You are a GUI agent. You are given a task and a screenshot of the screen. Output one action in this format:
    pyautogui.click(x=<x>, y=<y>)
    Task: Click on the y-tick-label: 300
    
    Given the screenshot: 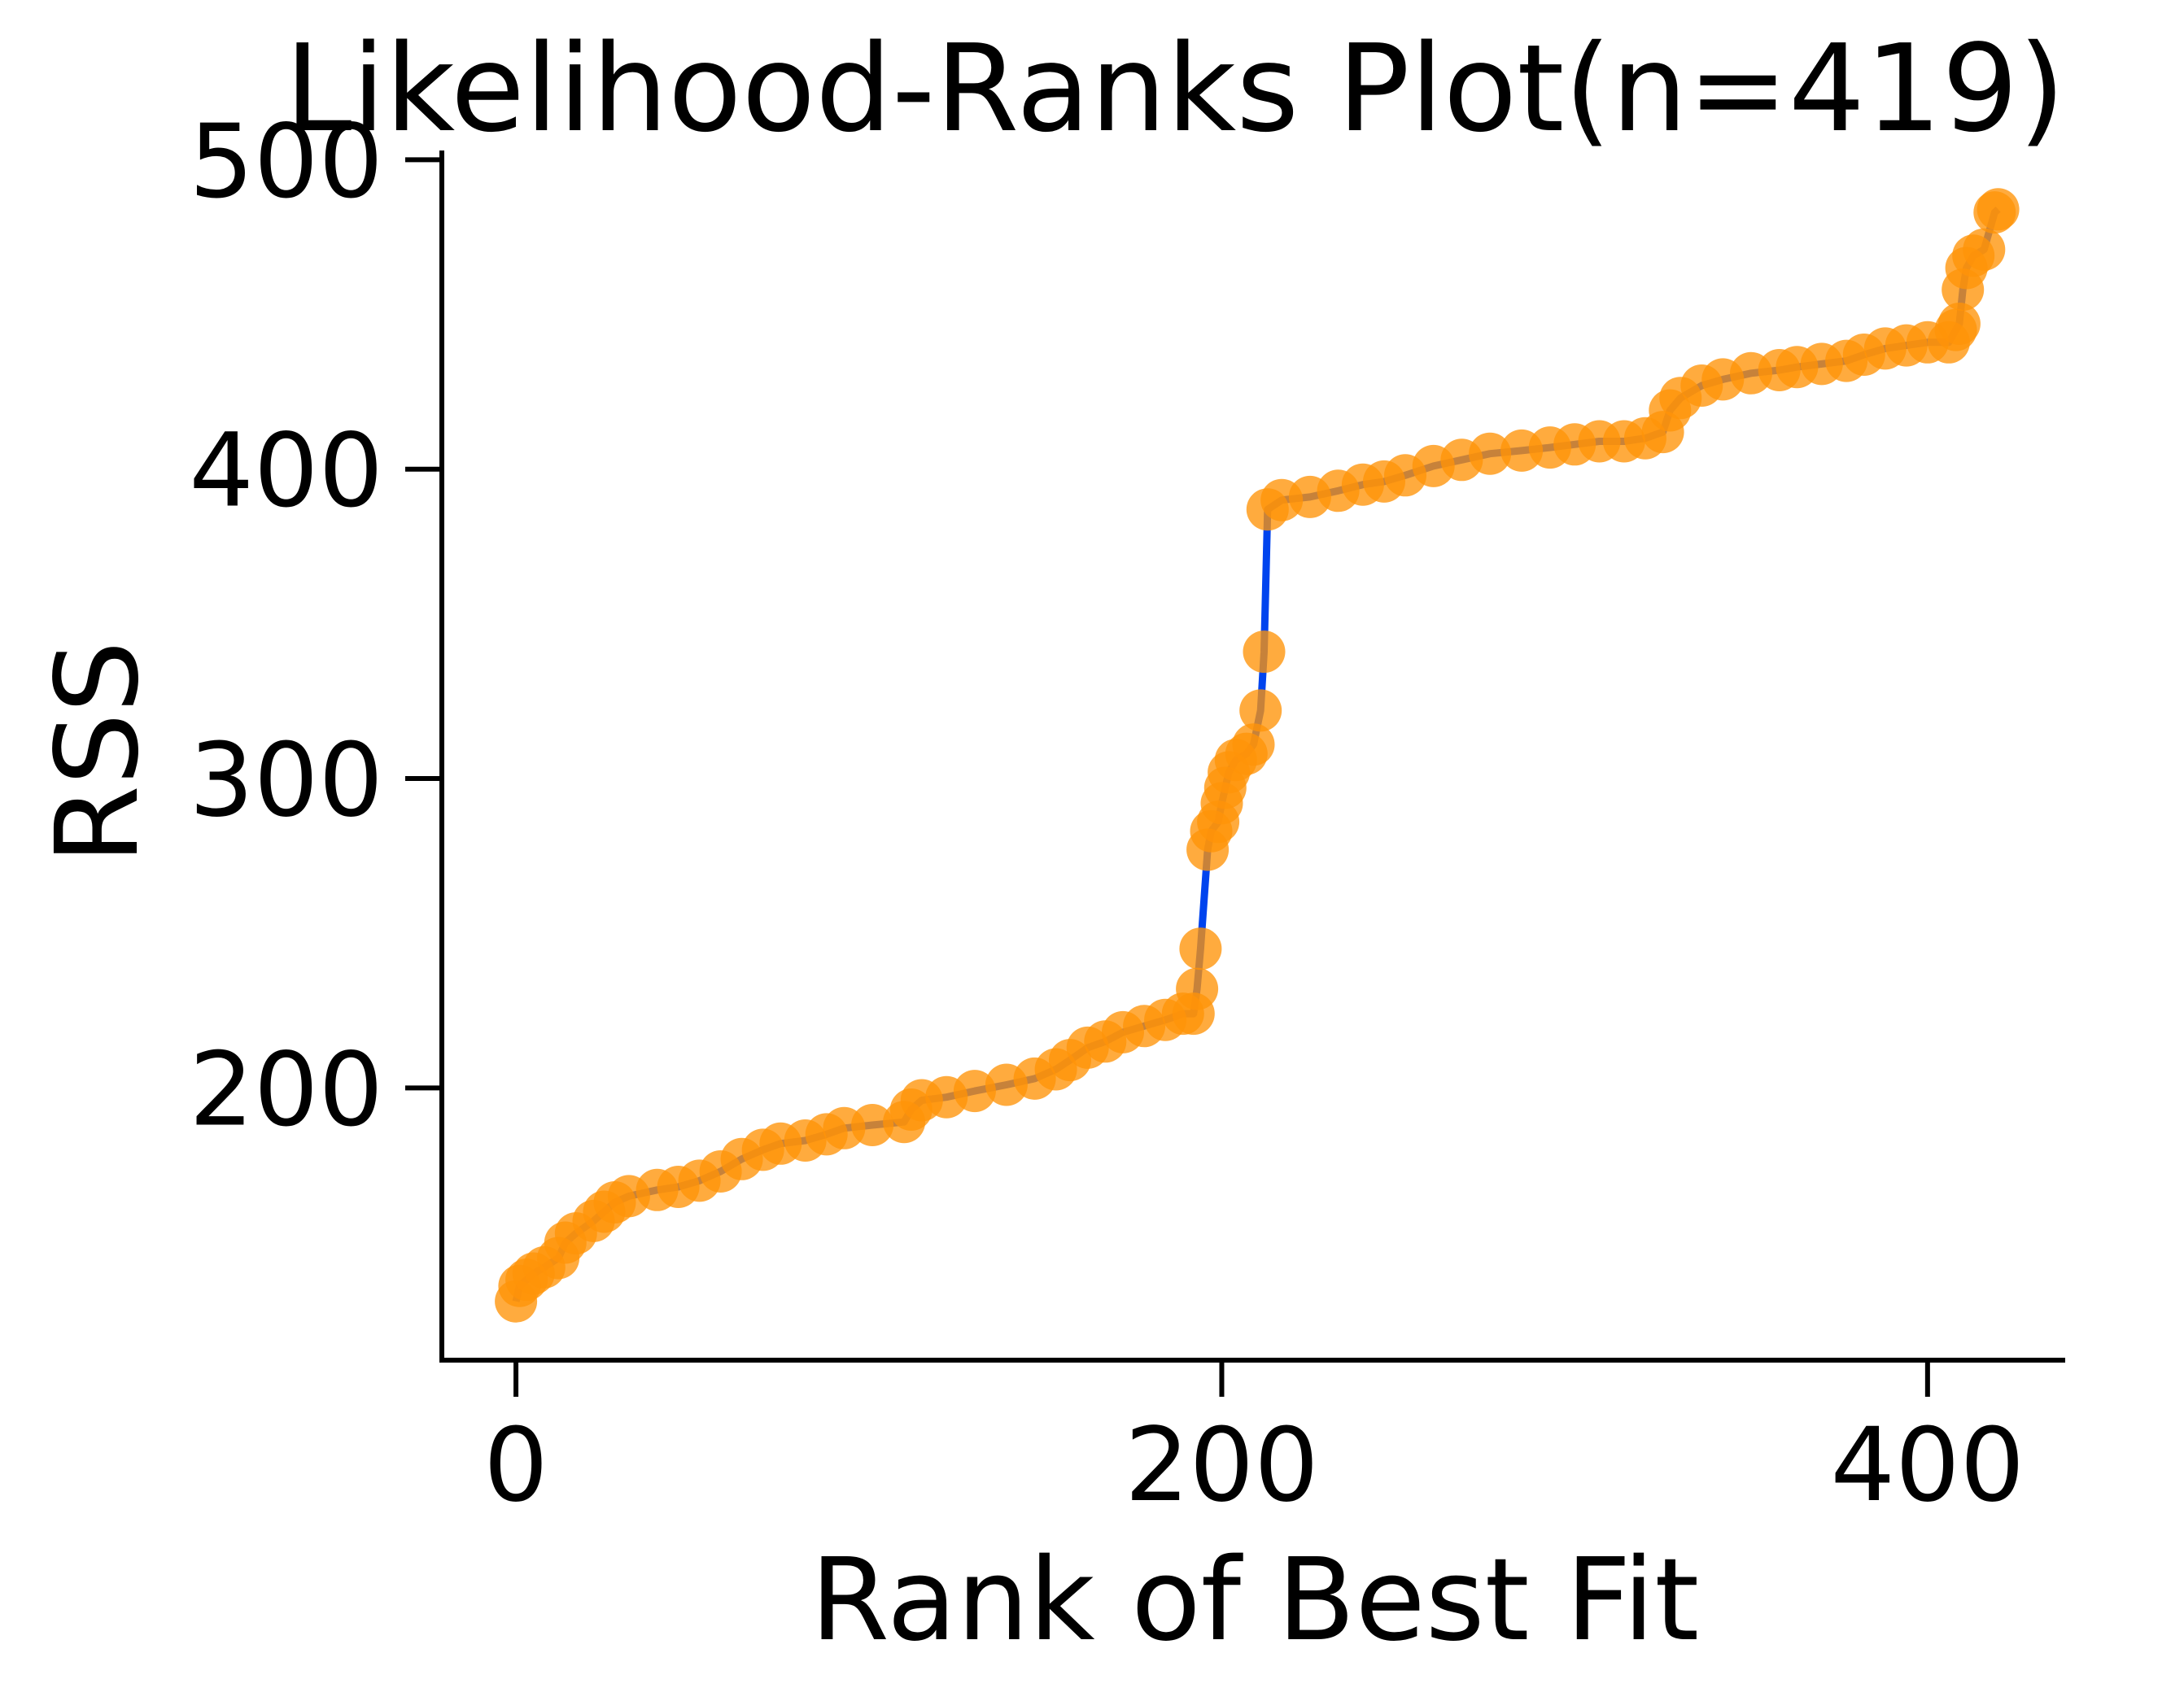 What is the action you would take?
    pyautogui.click(x=286, y=781)
    